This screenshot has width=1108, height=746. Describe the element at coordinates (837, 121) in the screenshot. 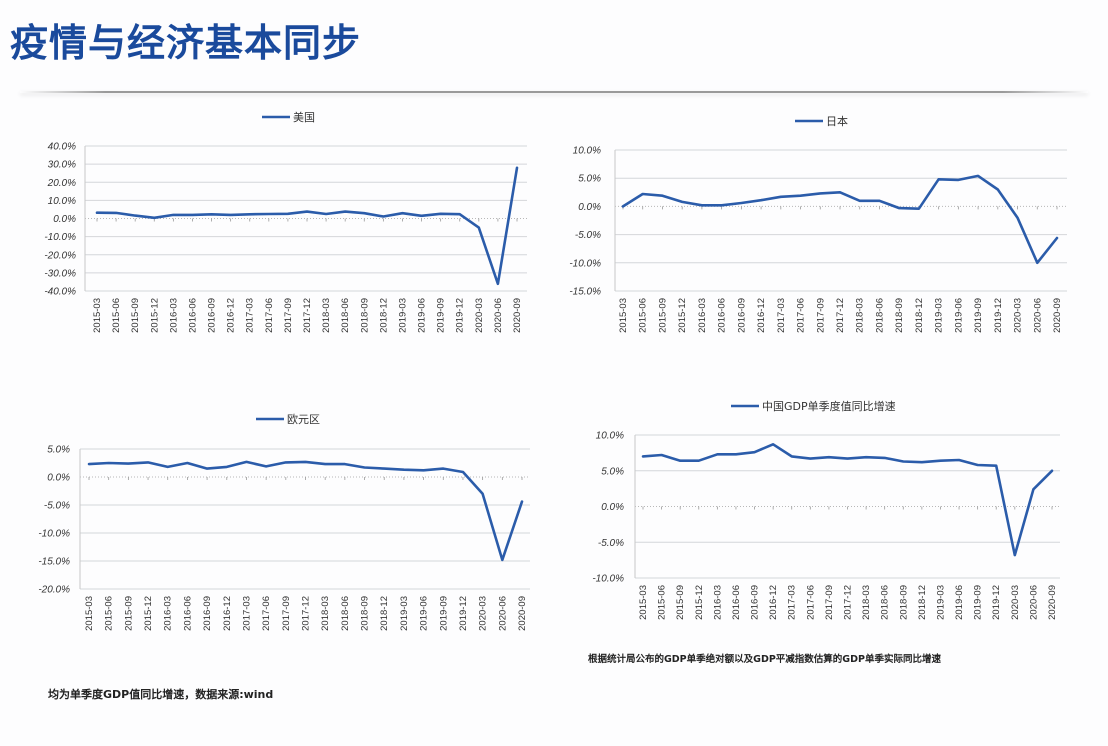

I see `legend-label: 日本` at that location.